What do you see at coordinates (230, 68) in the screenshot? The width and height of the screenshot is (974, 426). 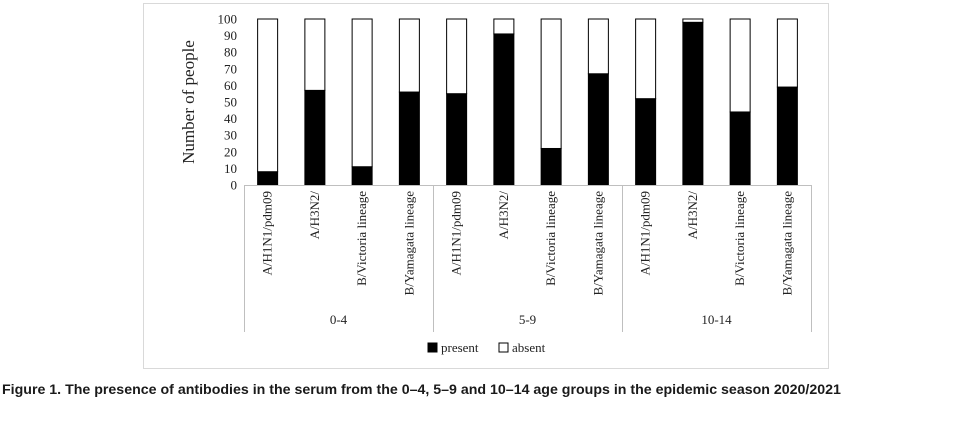 I see `y-tick-label: 70` at bounding box center [230, 68].